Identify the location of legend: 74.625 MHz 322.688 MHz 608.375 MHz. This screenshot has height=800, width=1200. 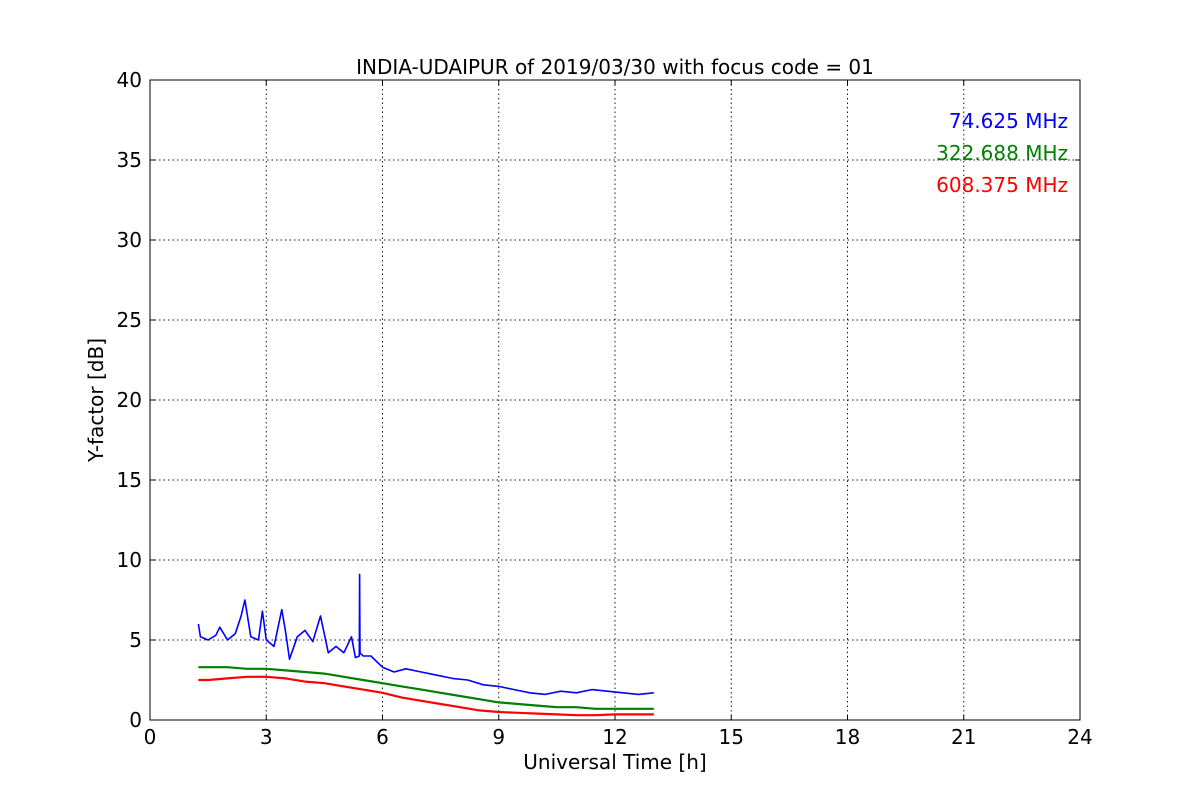
(1002, 153).